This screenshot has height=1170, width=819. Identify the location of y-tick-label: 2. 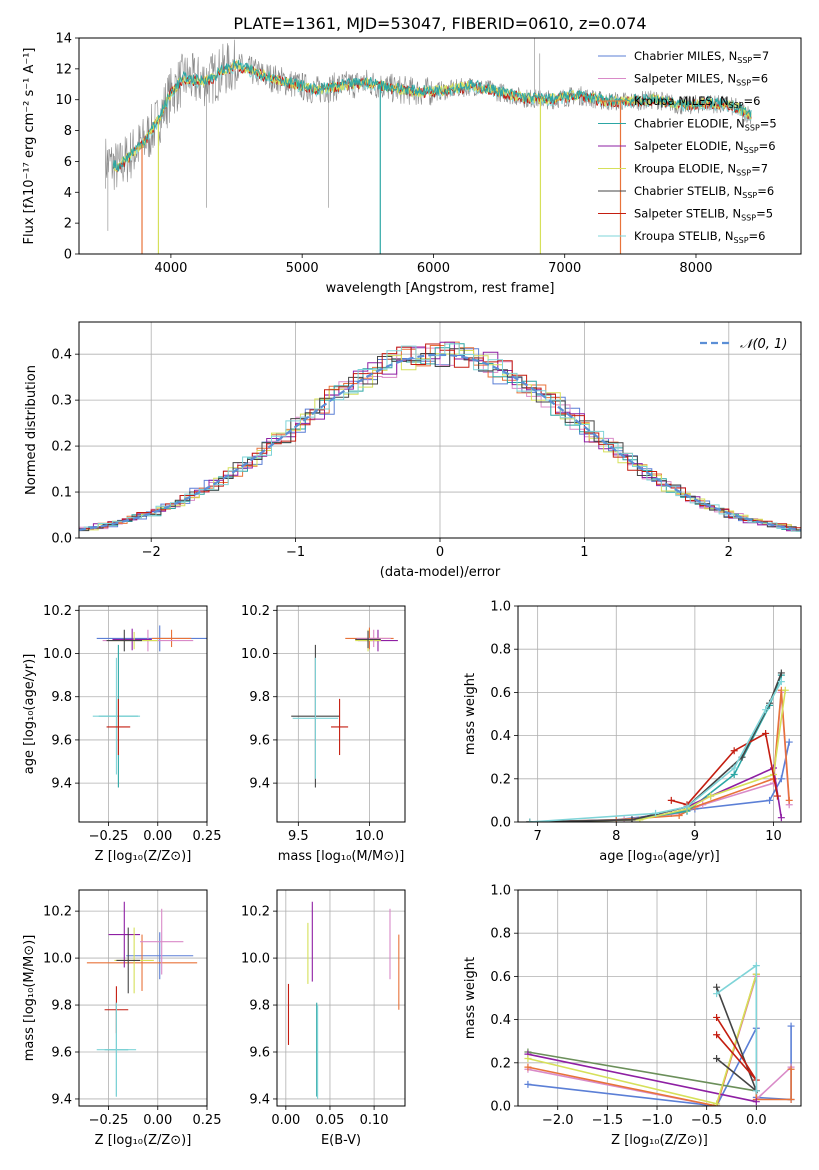
(68, 224).